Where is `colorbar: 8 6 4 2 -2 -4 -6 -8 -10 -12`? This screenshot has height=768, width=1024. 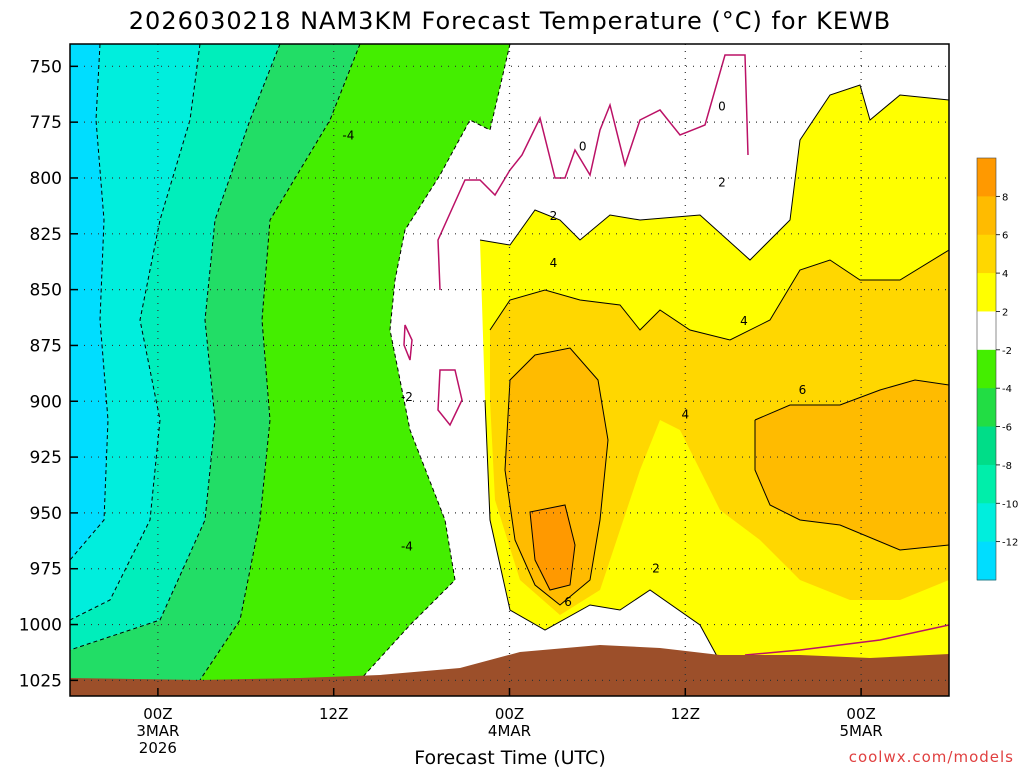 colorbar: 8 6 4 2 -2 -4 -6 -8 -10 -12 is located at coordinates (997, 369).